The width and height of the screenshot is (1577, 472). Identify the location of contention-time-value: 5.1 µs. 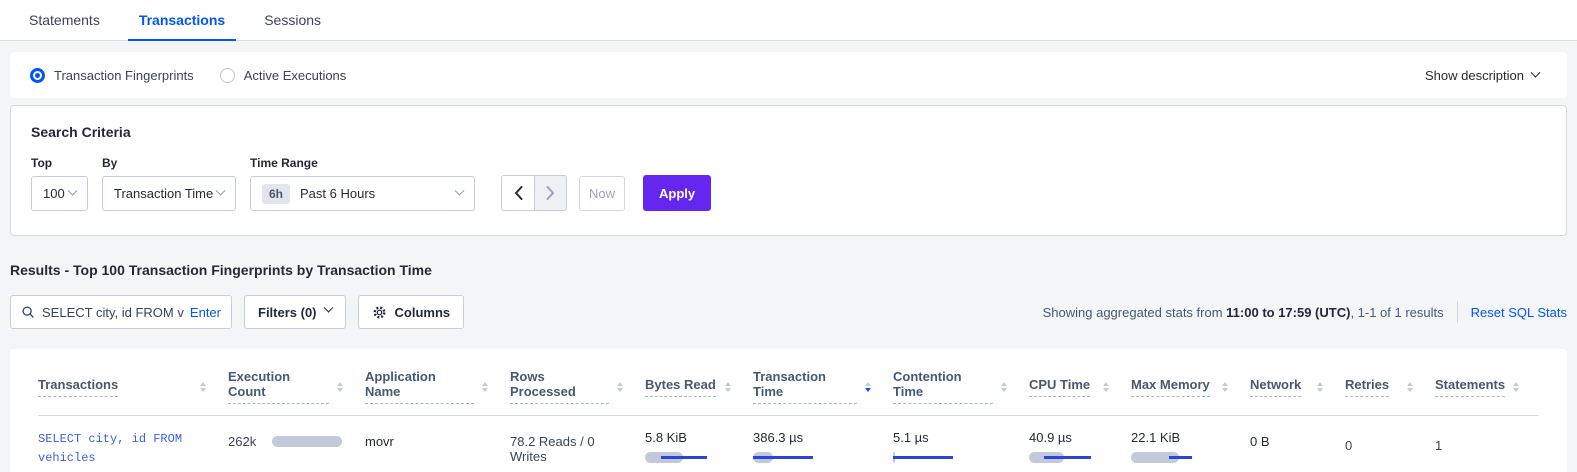
(911, 437).